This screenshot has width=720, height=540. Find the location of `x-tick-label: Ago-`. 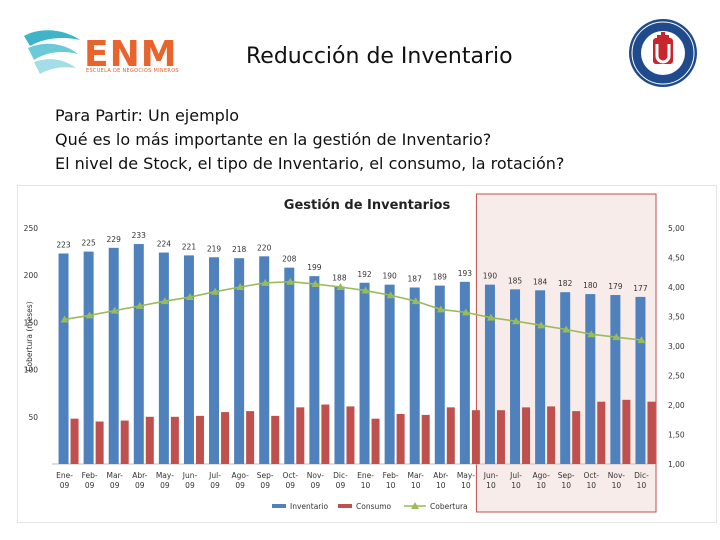

x-tick-label: Ago- is located at coordinates (541, 475).